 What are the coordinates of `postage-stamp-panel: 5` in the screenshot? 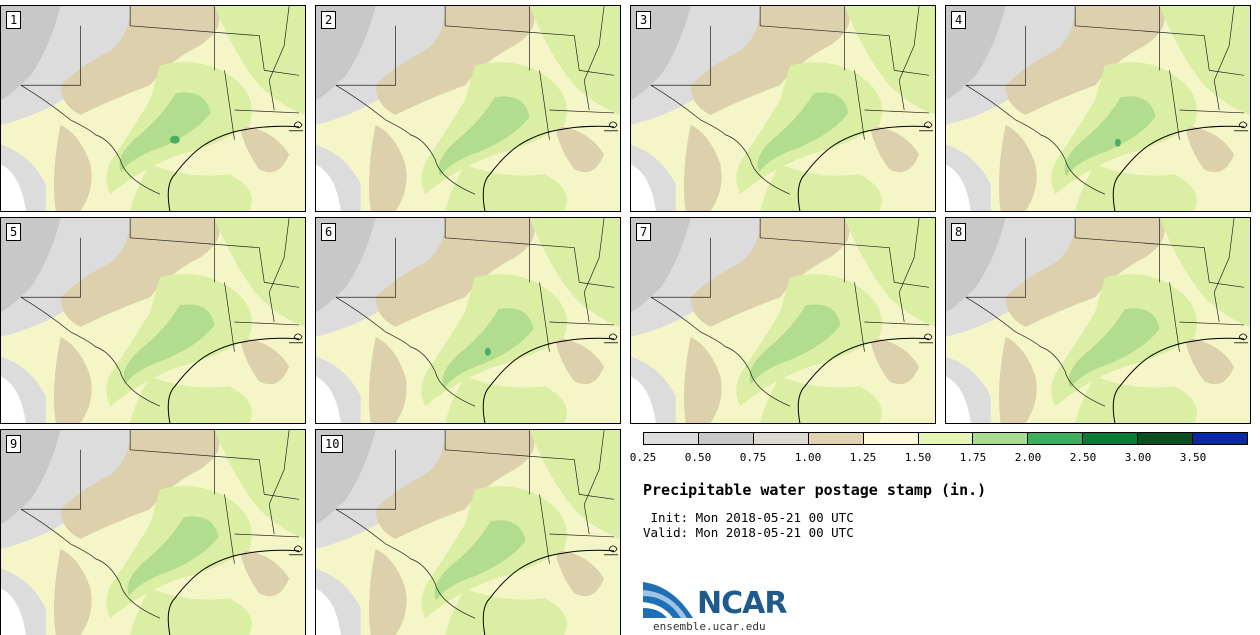 It's located at (153, 320).